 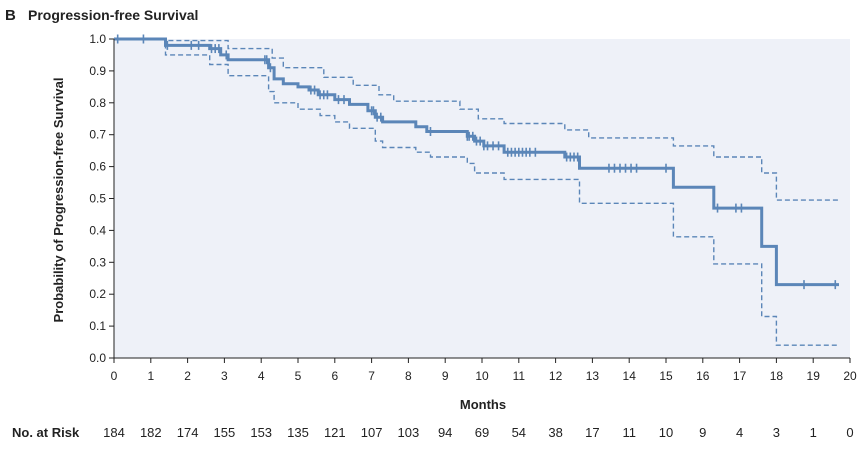 I want to click on x-tick-label: 8, so click(x=408, y=376).